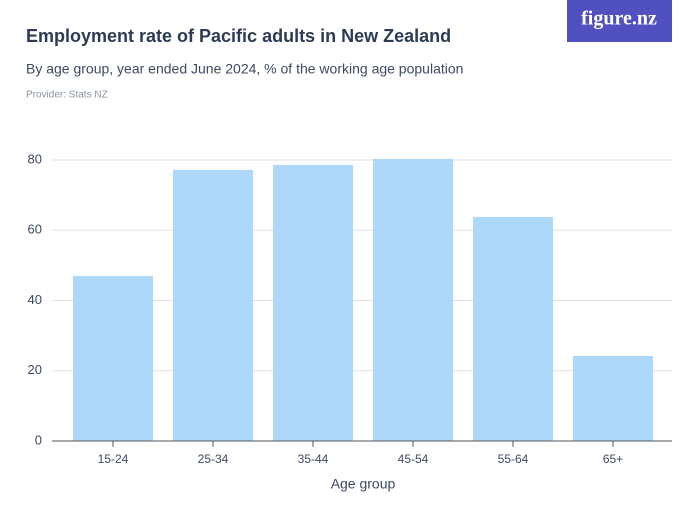 The width and height of the screenshot is (700, 525). Describe the element at coordinates (38, 439) in the screenshot. I see `y-tick-label: 0` at that location.